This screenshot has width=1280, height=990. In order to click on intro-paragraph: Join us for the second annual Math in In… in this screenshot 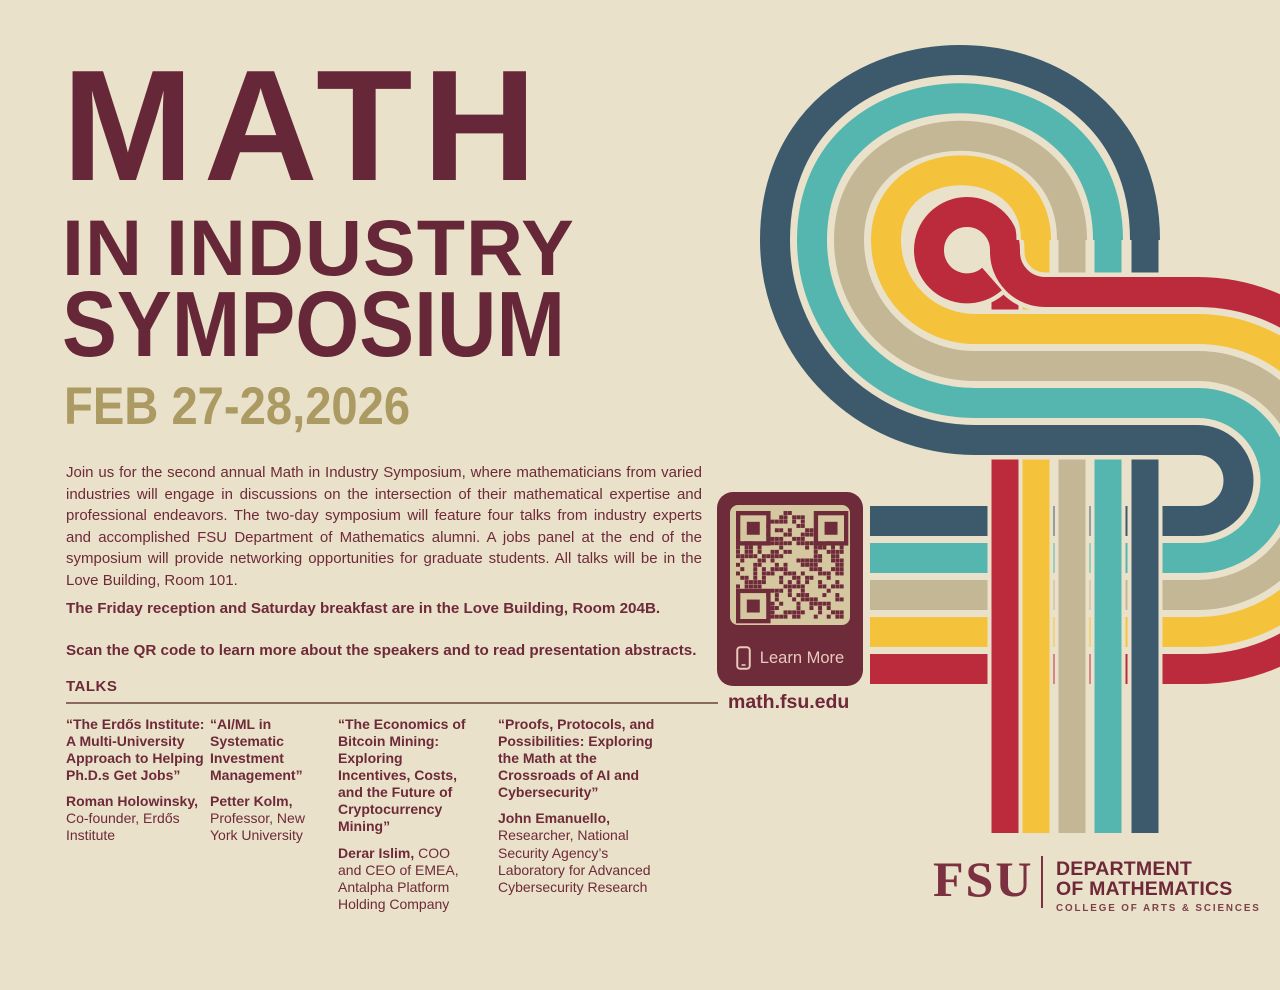, I will do `click(384, 526)`.